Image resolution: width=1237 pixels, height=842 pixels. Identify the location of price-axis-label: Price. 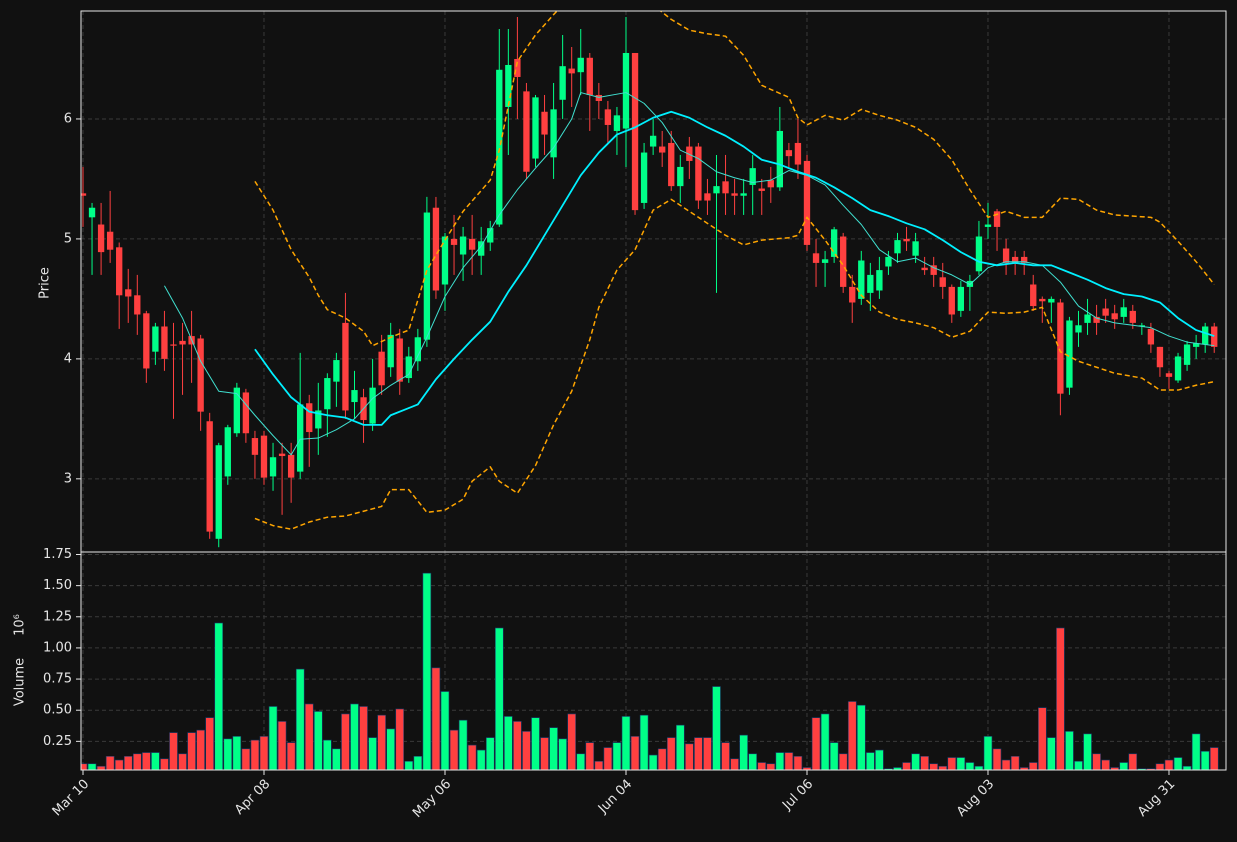
(45, 283).